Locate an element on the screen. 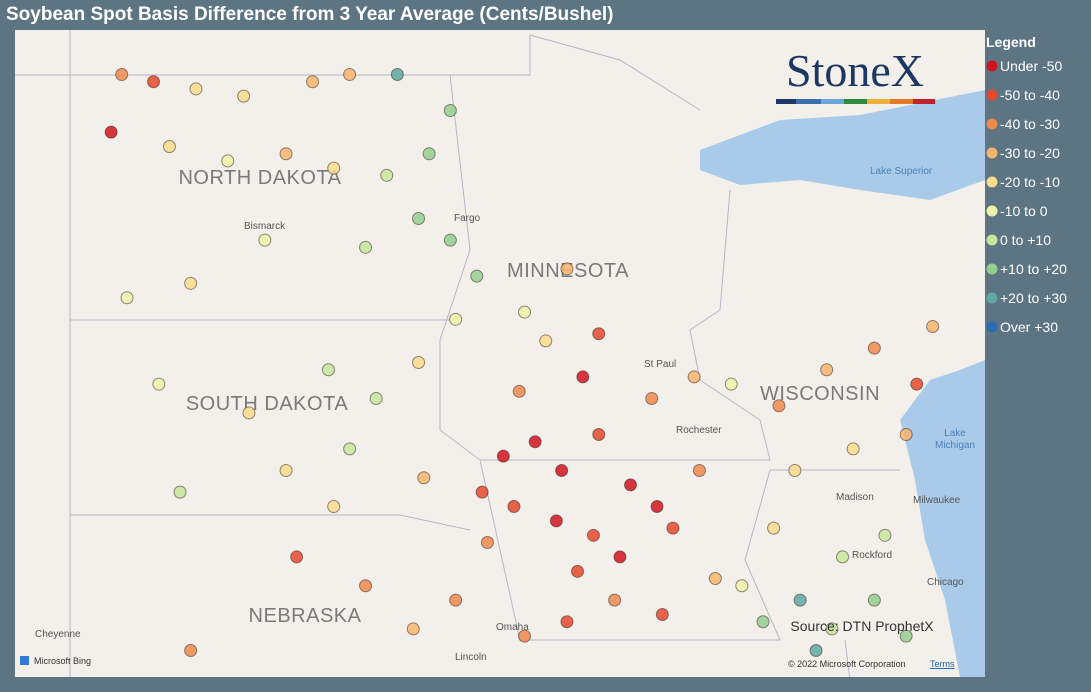 The width and height of the screenshot is (1091, 692). city-label: Fargo is located at coordinates (467, 218).